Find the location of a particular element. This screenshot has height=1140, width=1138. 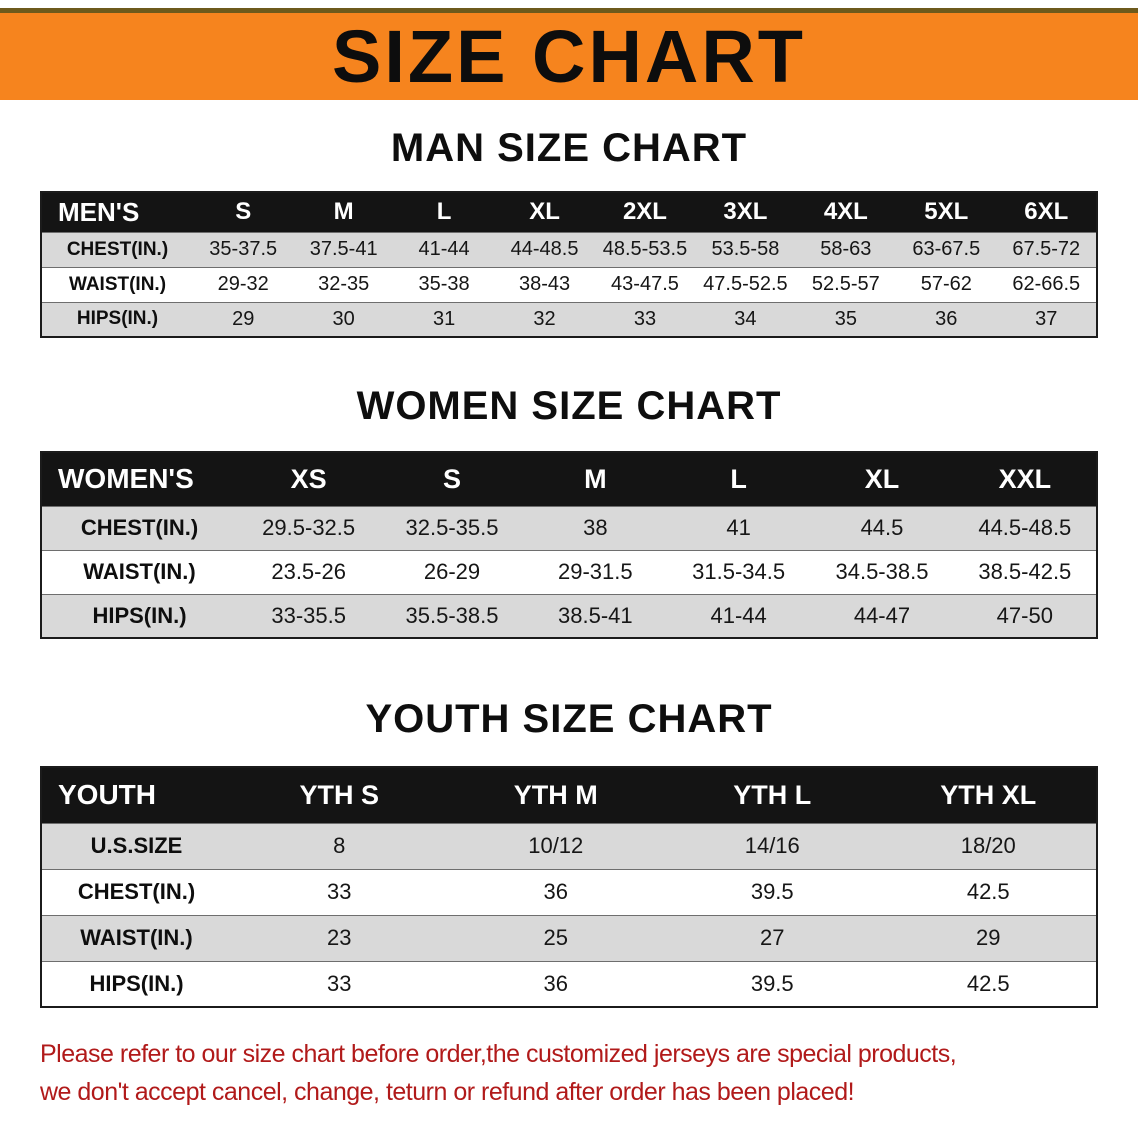

size-value-cell: 32 is located at coordinates (544, 318).